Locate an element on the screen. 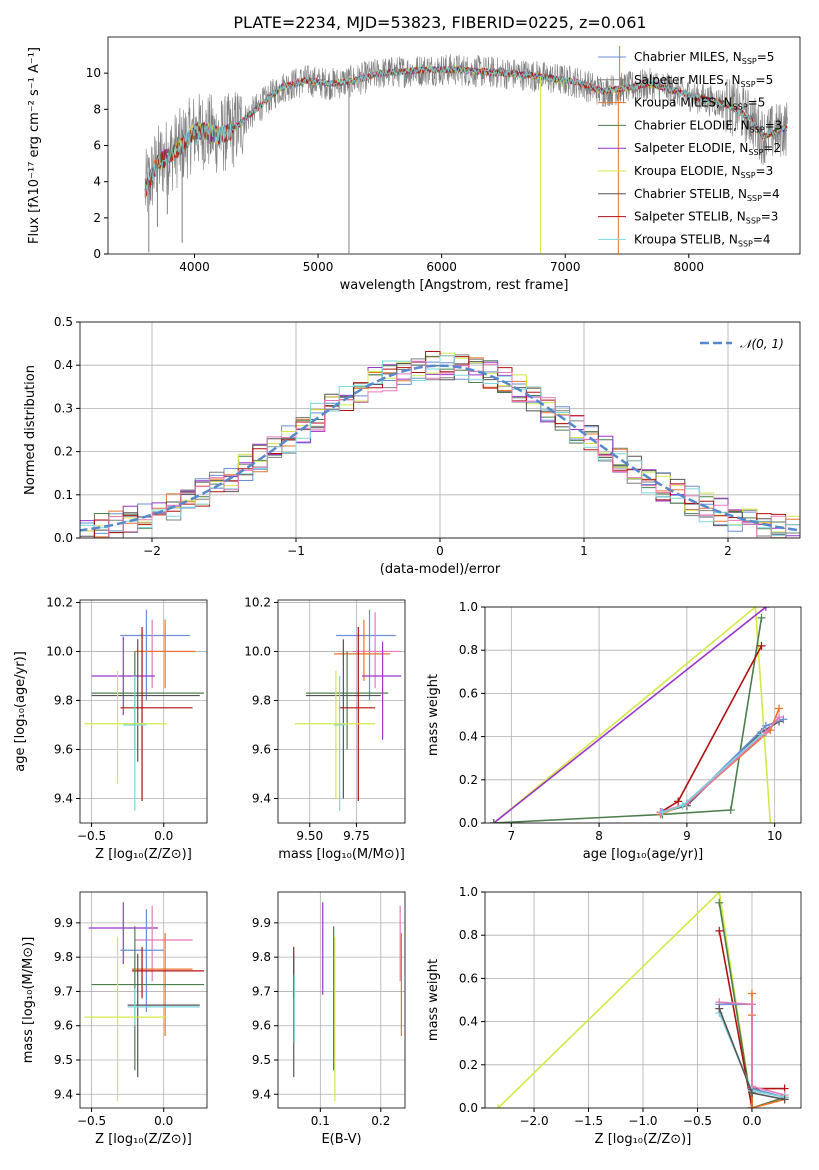 This screenshot has height=1170, width=819. y-tick-label: 0 is located at coordinates (97, 254).